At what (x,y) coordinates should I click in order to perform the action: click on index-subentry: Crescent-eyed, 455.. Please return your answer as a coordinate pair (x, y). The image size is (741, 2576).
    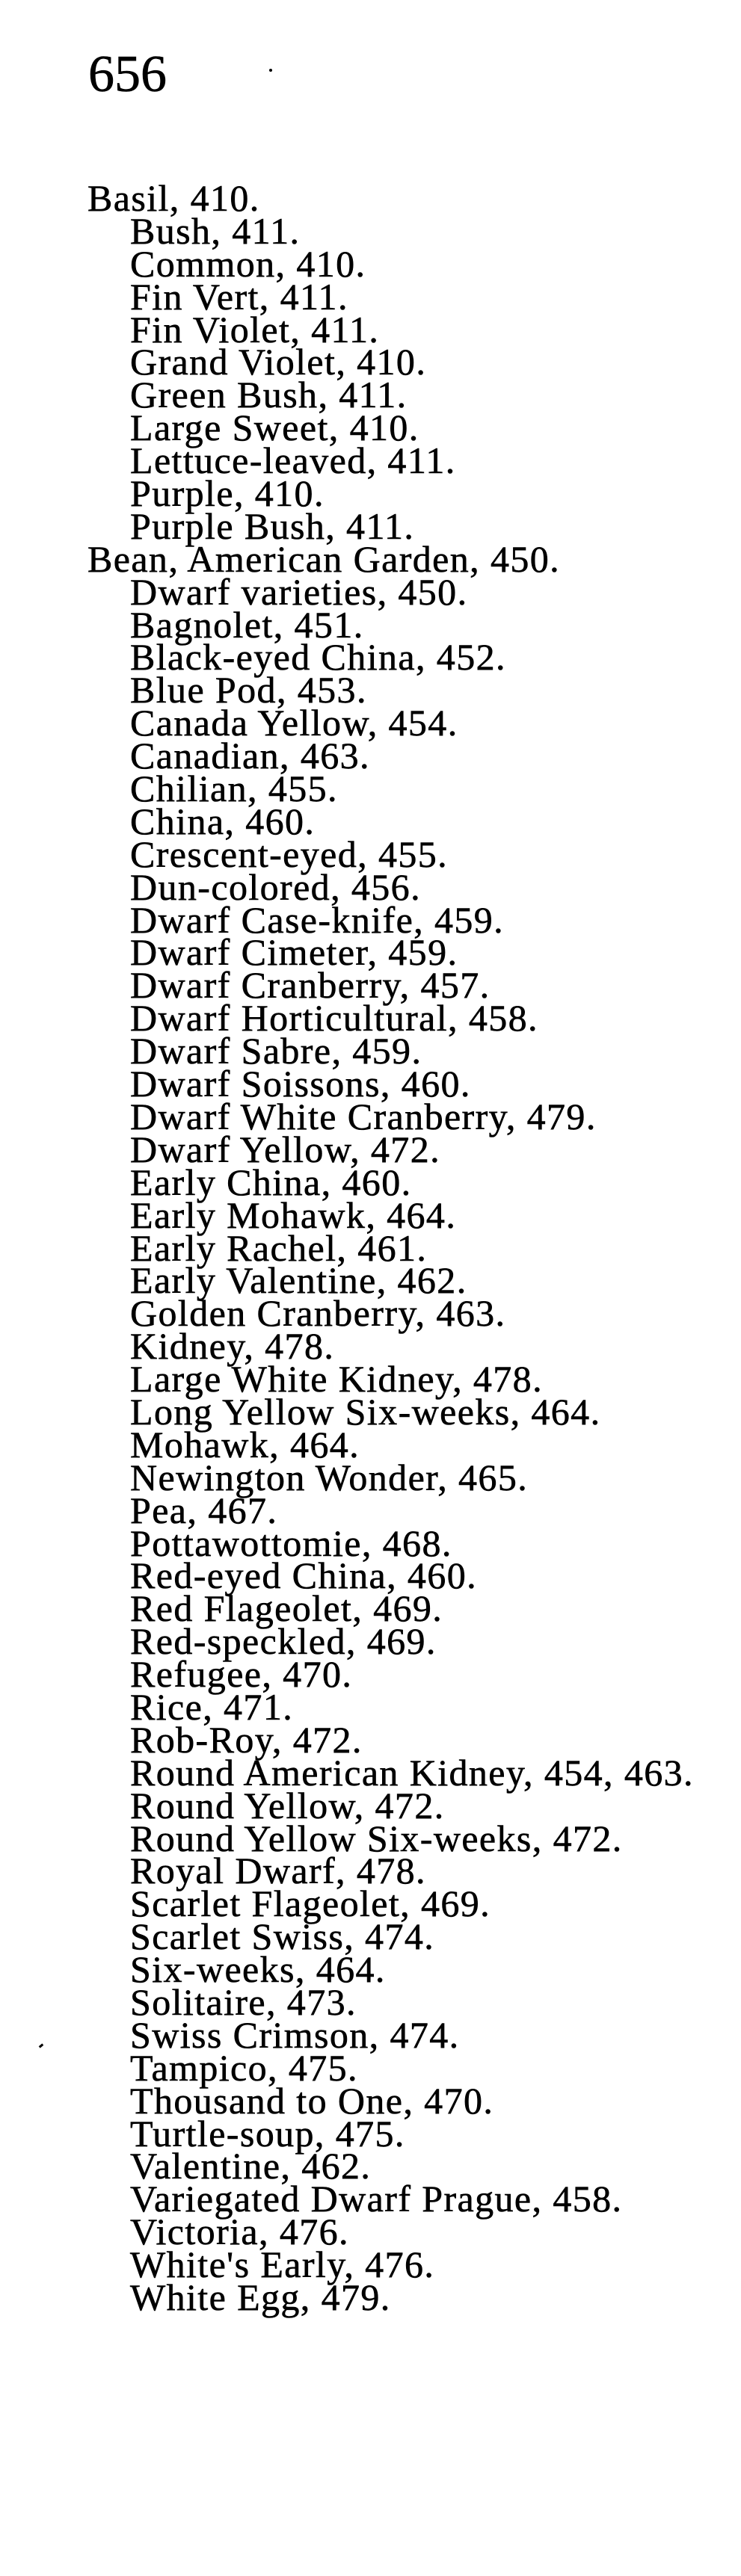
    Looking at the image, I should click on (289, 854).